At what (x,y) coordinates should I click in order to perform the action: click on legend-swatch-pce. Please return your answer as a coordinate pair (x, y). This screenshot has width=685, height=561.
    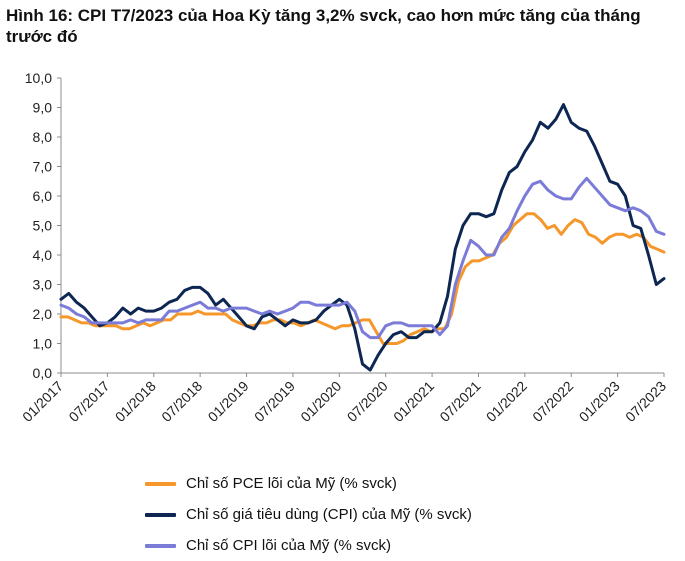
    Looking at the image, I should click on (160, 483).